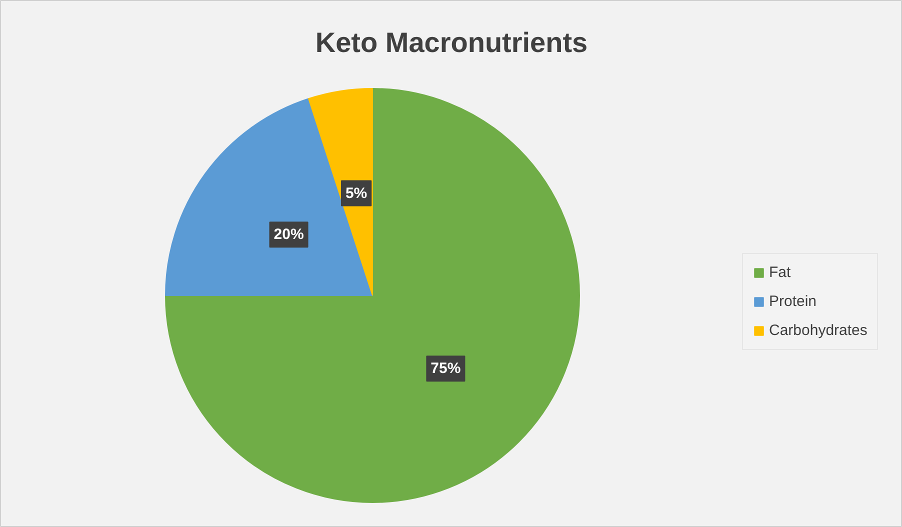  Describe the element at coordinates (356, 193) in the screenshot. I see `data-label: 5%` at that location.